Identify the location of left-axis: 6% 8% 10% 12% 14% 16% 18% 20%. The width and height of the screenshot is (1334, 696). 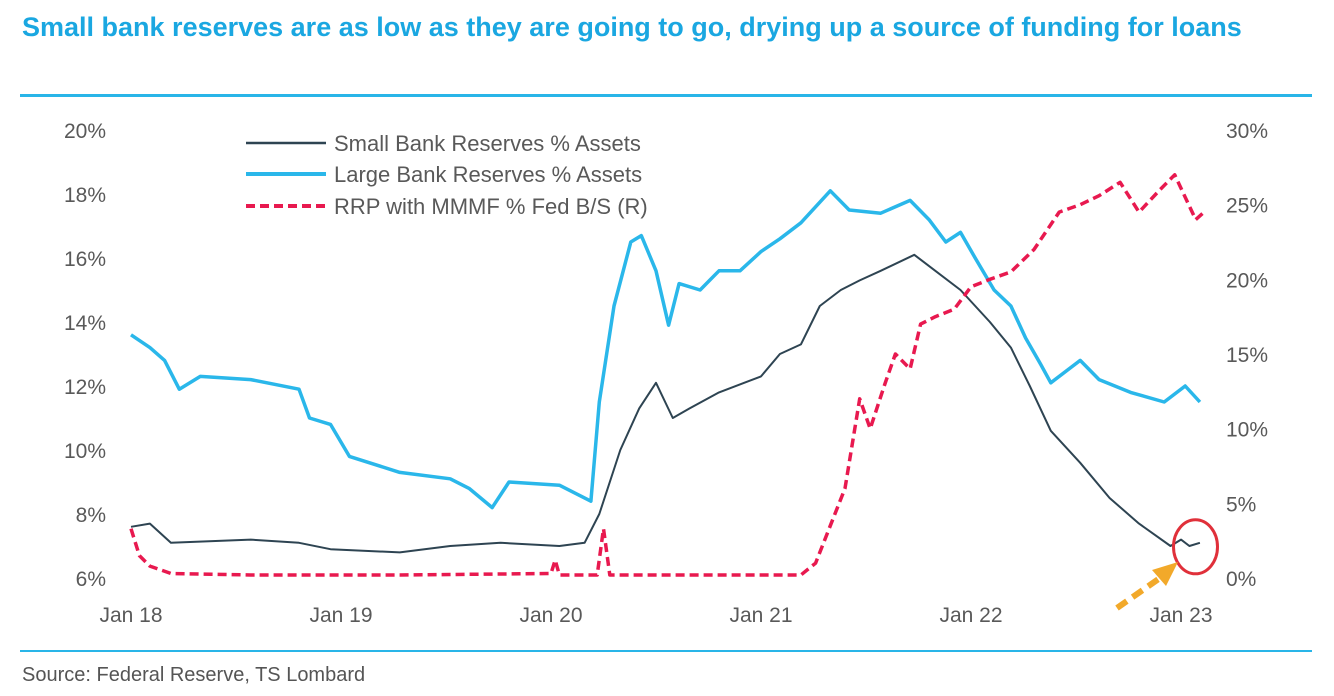
(85, 355).